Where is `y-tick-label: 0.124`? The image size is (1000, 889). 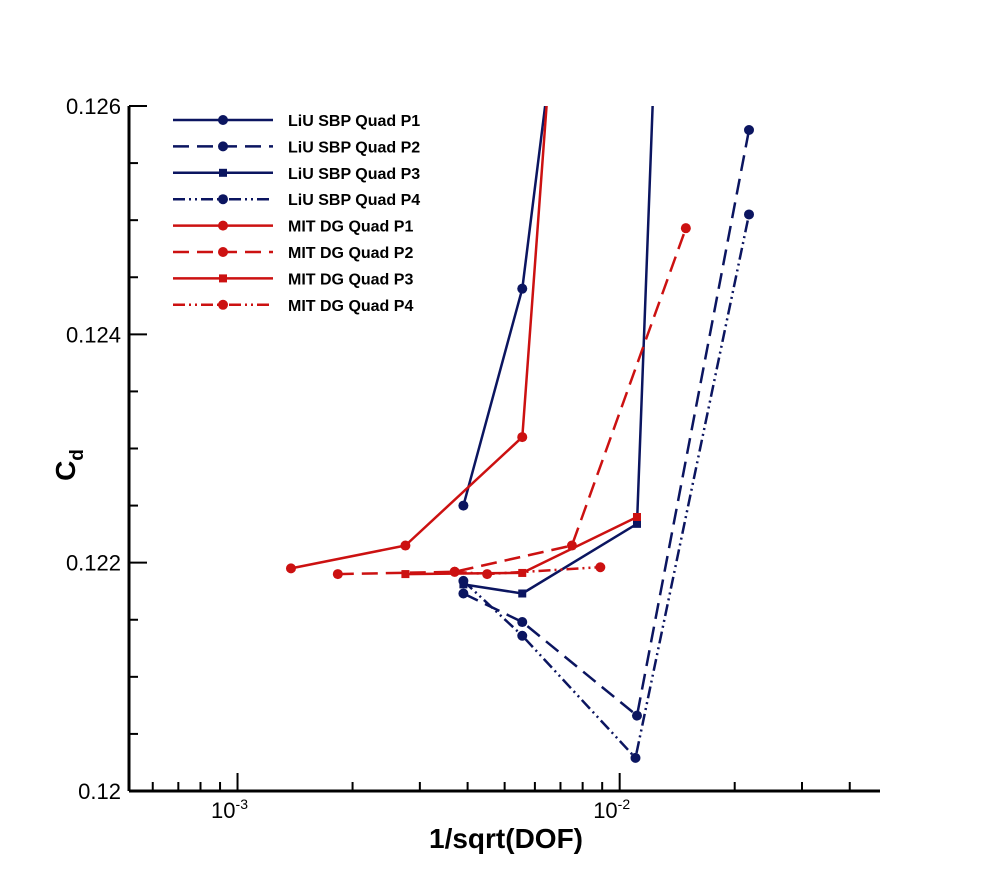 y-tick-label: 0.124 is located at coordinates (93, 334).